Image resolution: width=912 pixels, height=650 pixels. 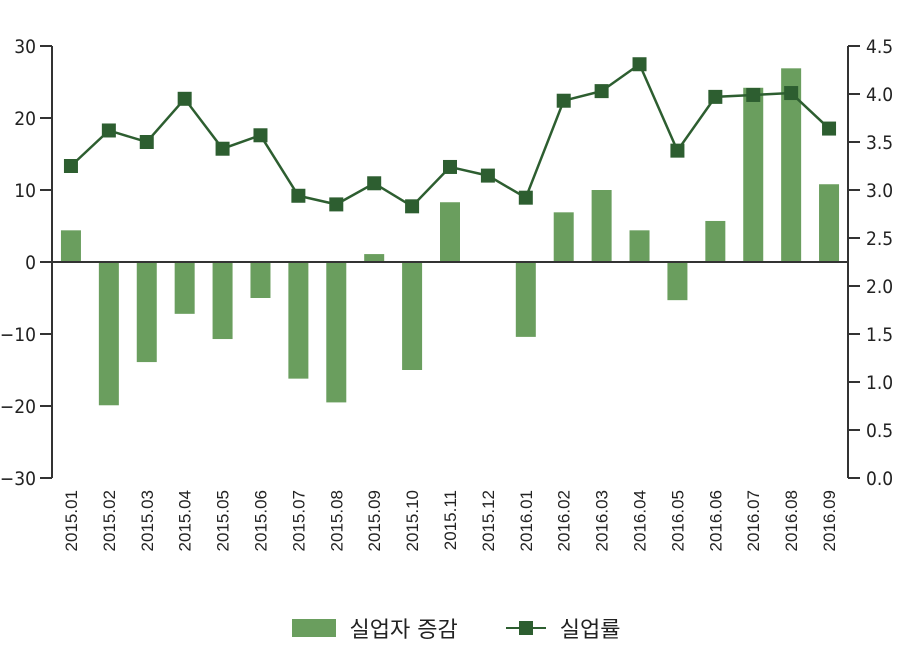 I want to click on bar-2015.03, so click(x=146, y=312).